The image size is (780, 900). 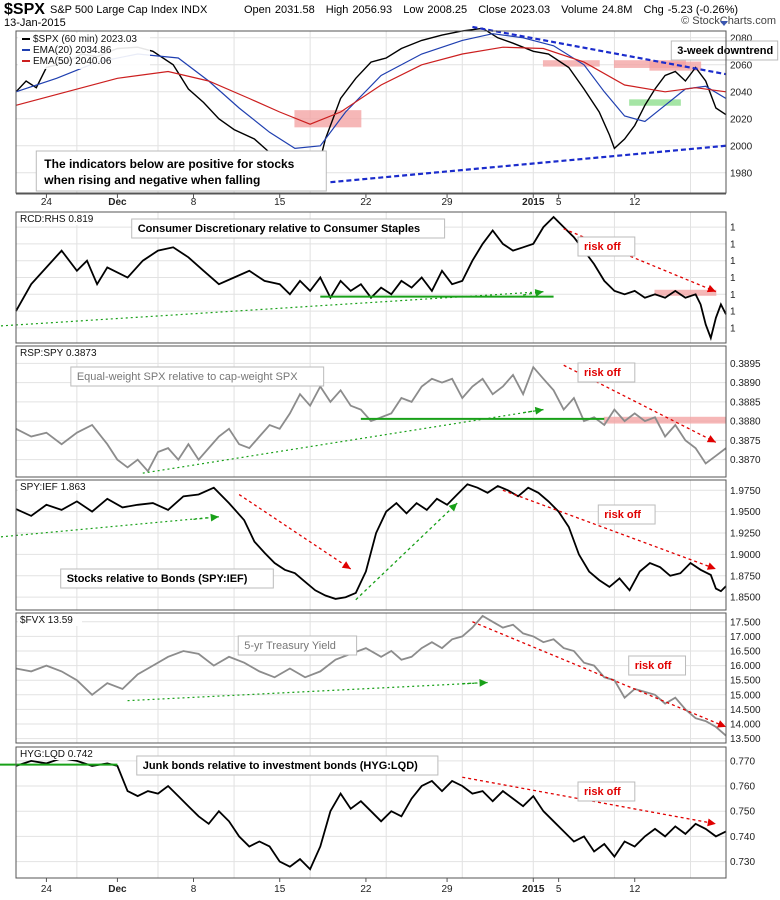 I want to click on x-tick-label: 24, so click(x=47, y=889).